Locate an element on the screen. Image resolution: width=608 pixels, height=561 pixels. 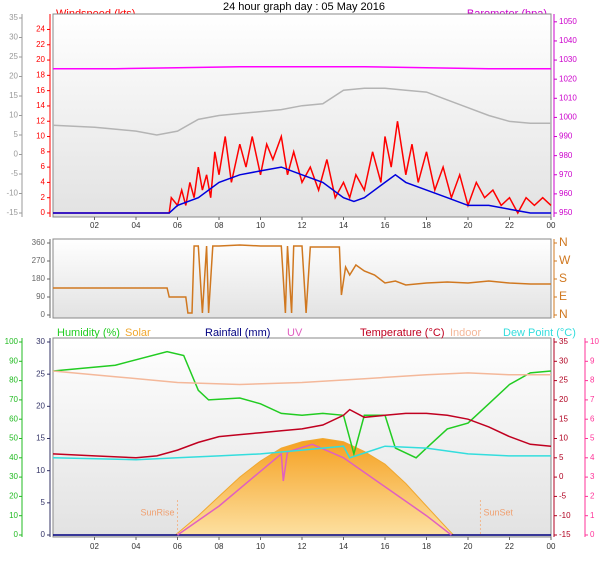
y-tick-label: 8 is located at coordinates (592, 380).